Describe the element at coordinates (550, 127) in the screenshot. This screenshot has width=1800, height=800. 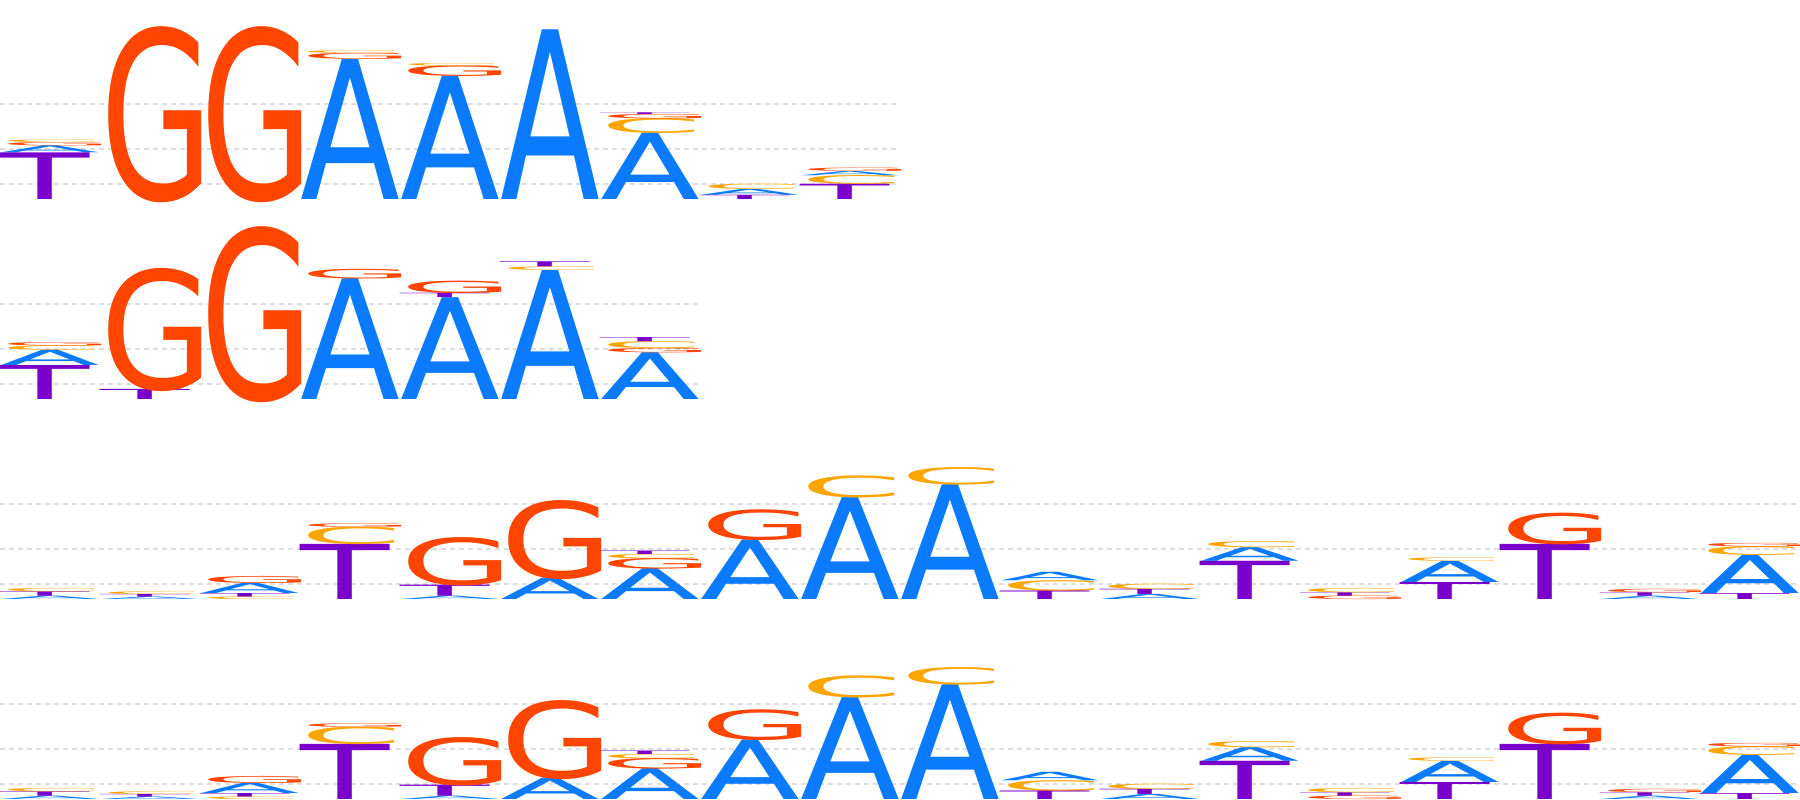
I see `logo-column: A` at that location.